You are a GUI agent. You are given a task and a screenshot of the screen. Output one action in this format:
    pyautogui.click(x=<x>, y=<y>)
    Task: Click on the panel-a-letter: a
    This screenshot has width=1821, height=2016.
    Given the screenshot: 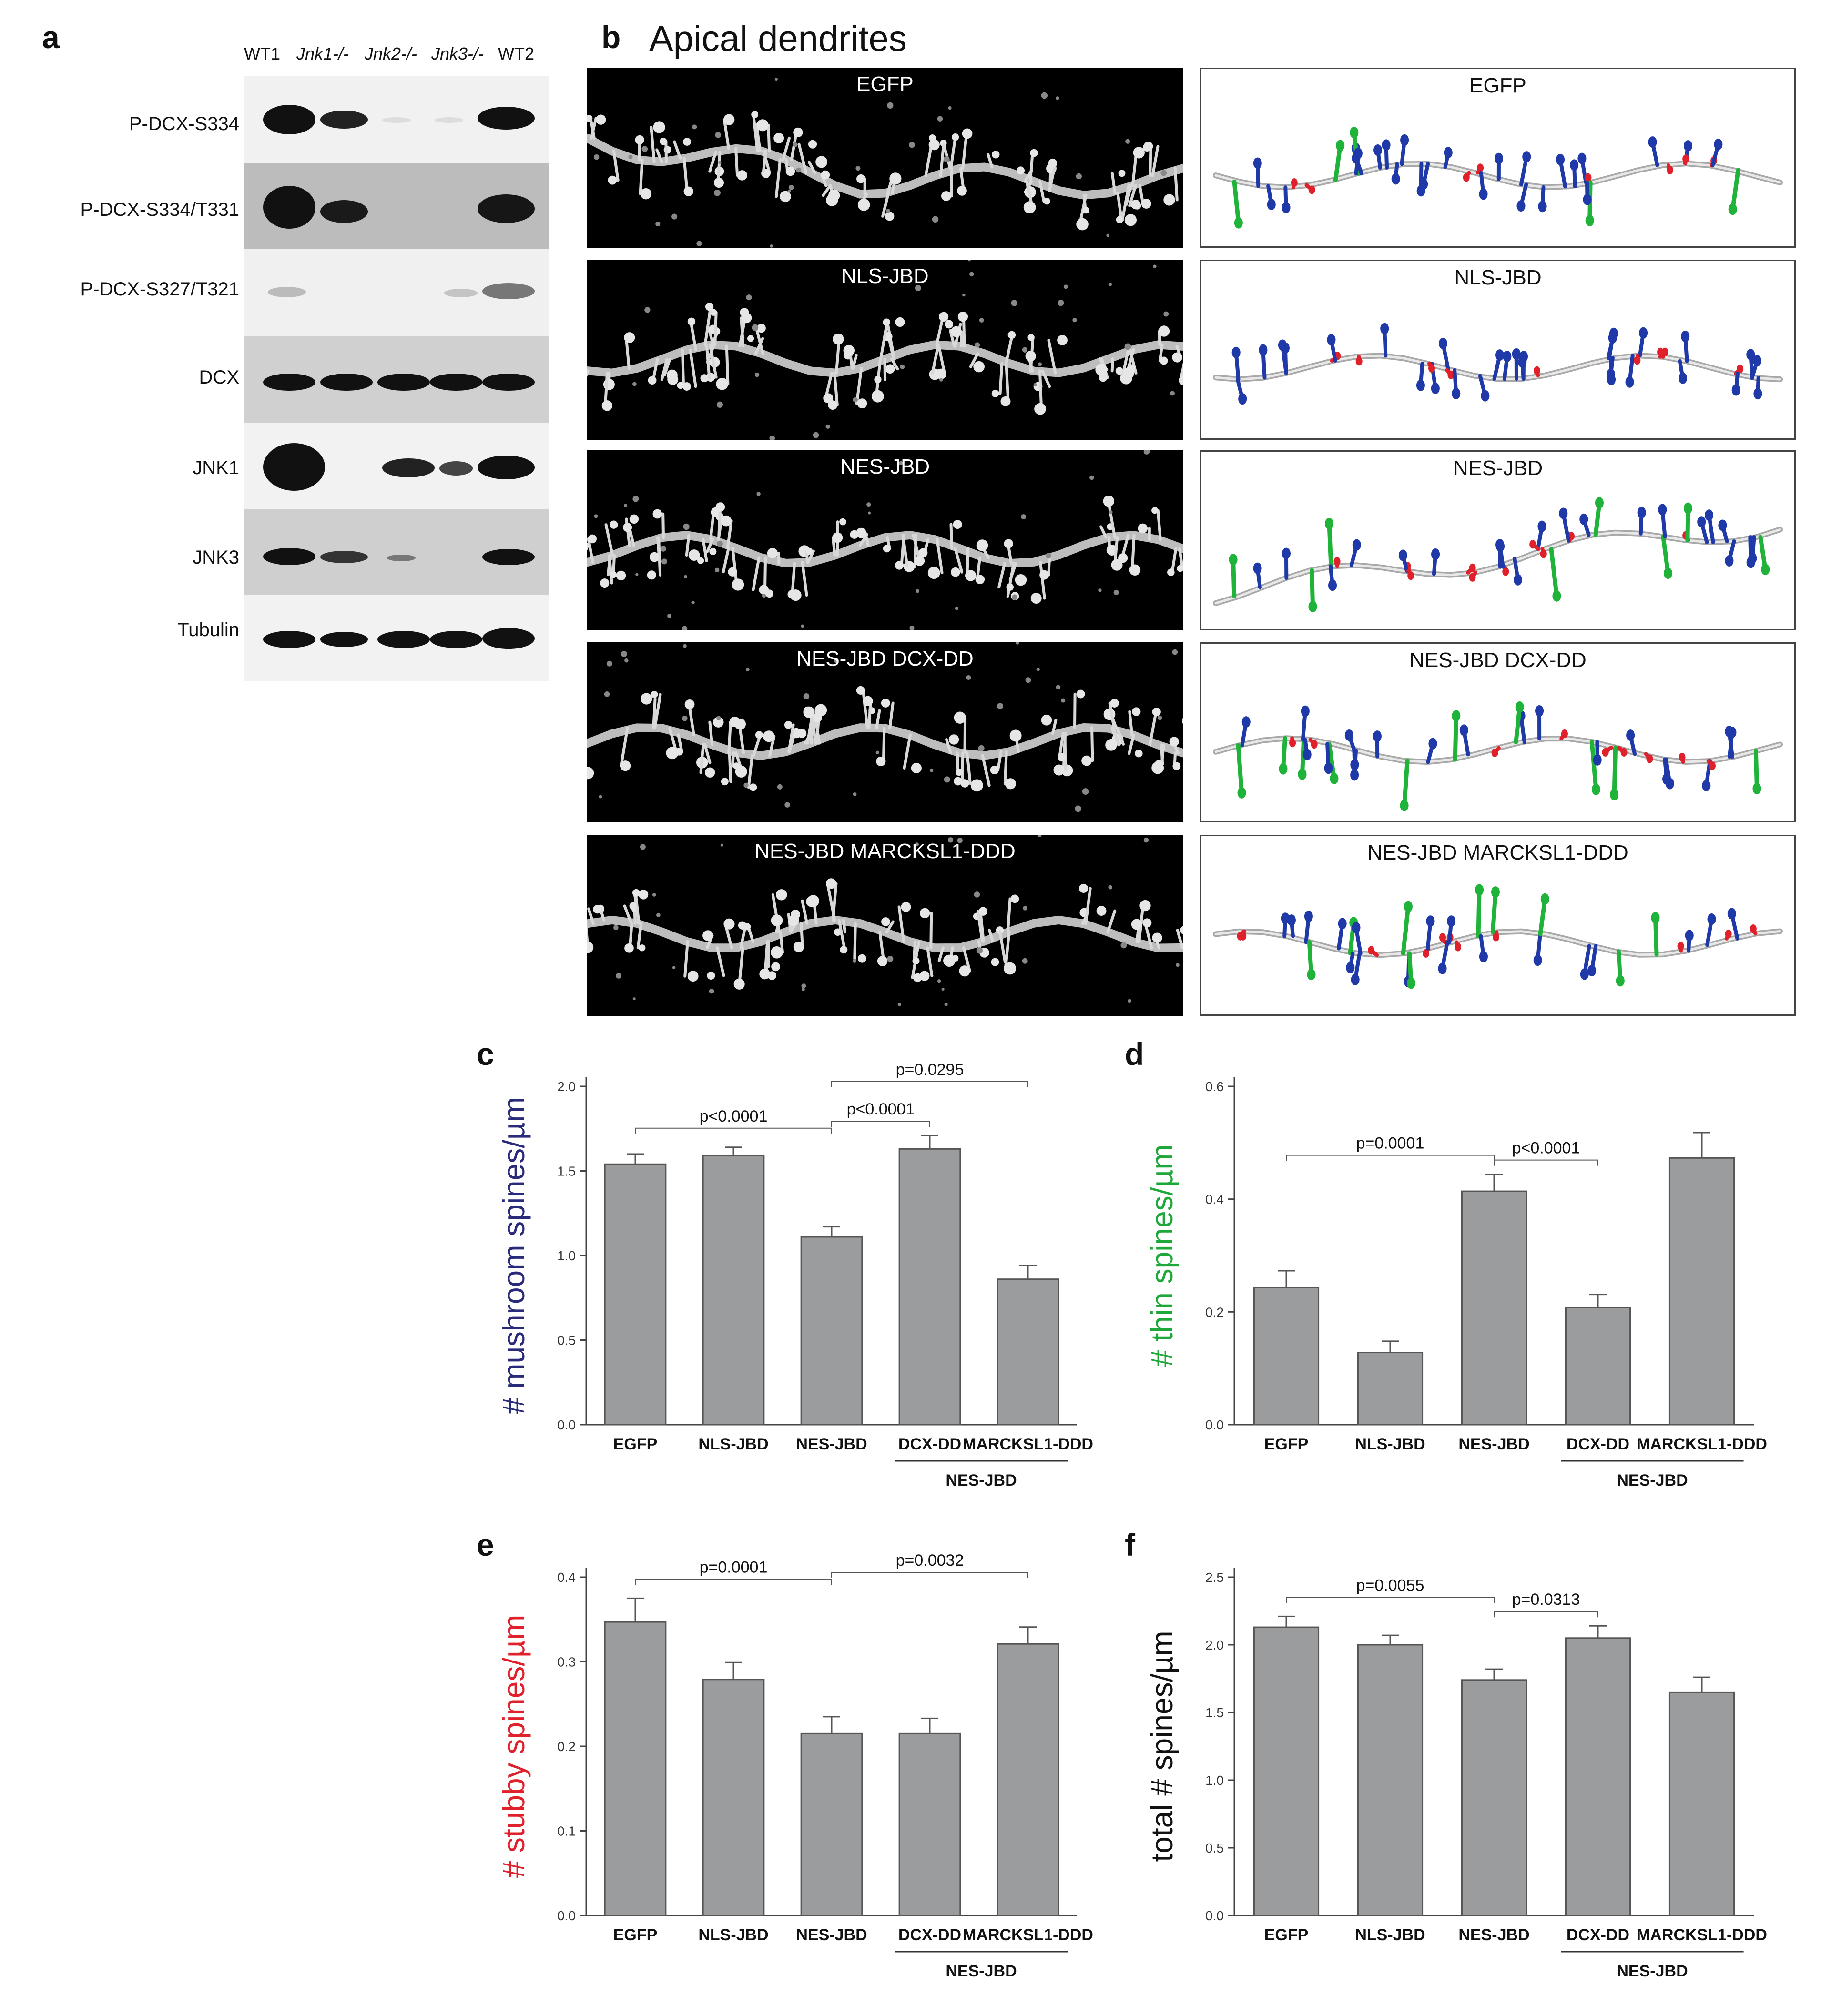 What is the action you would take?
    pyautogui.click(x=51, y=37)
    